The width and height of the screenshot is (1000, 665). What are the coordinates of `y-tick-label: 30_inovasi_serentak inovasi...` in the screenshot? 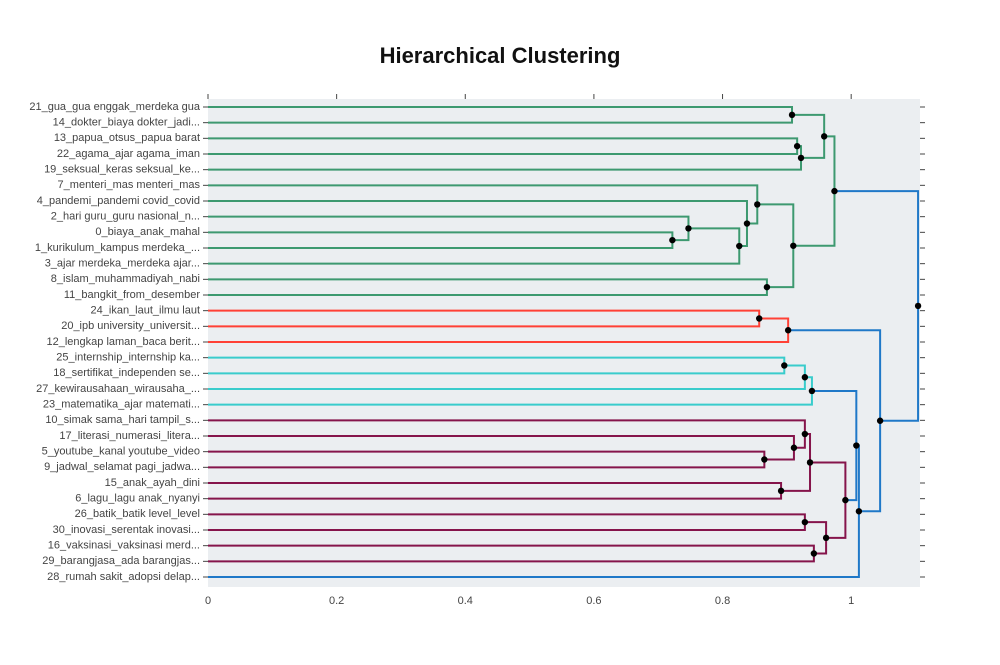 It's located at (126, 530).